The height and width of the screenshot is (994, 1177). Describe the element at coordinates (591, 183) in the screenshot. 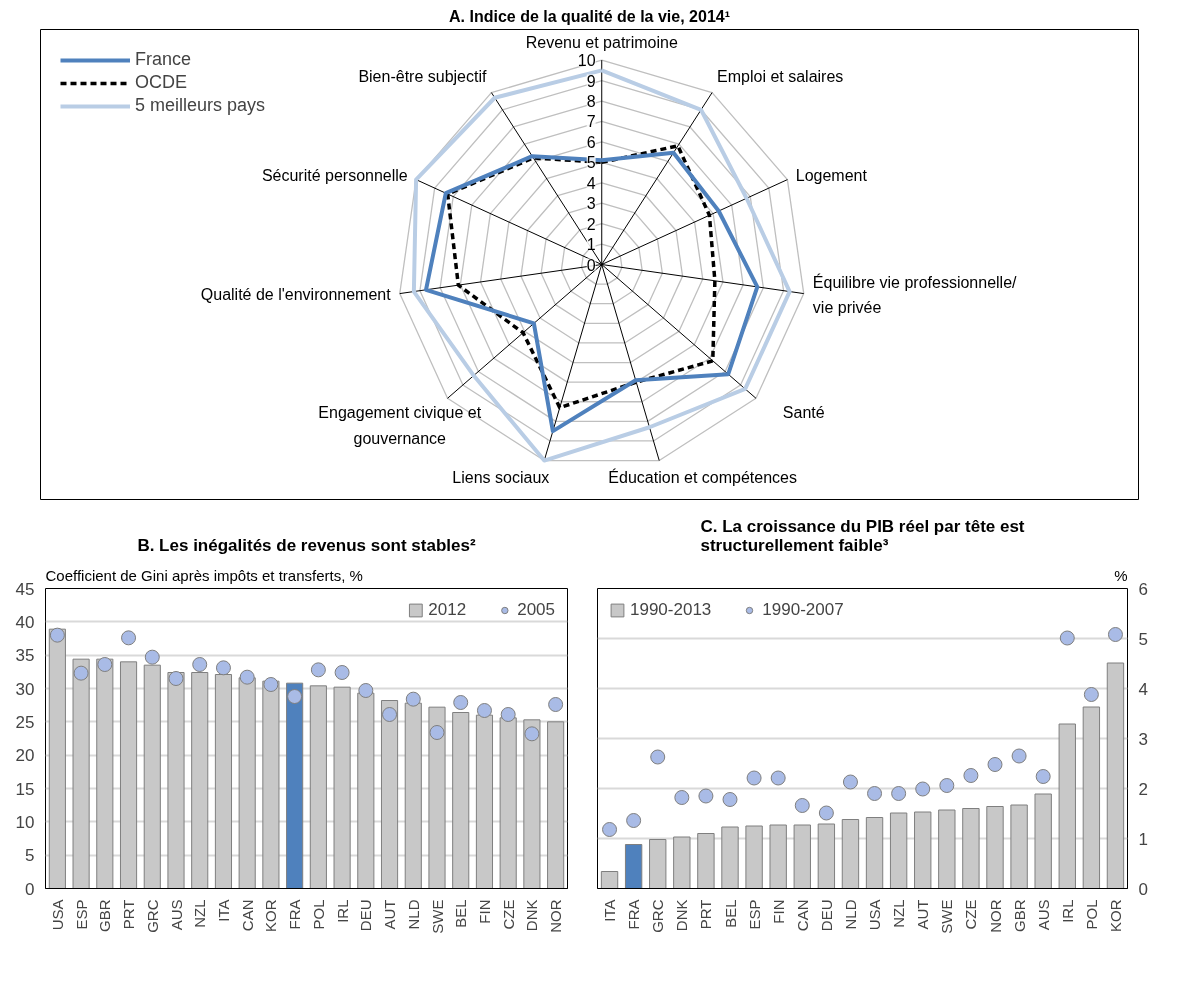

I see `y-tick-label: 4` at that location.